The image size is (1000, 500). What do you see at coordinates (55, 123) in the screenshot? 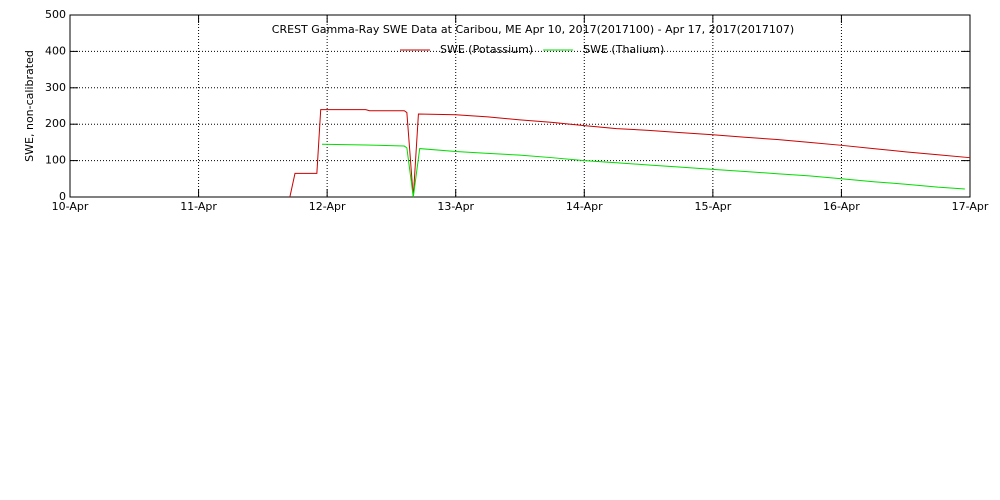
I see `y-tick-label: 200` at bounding box center [55, 123].